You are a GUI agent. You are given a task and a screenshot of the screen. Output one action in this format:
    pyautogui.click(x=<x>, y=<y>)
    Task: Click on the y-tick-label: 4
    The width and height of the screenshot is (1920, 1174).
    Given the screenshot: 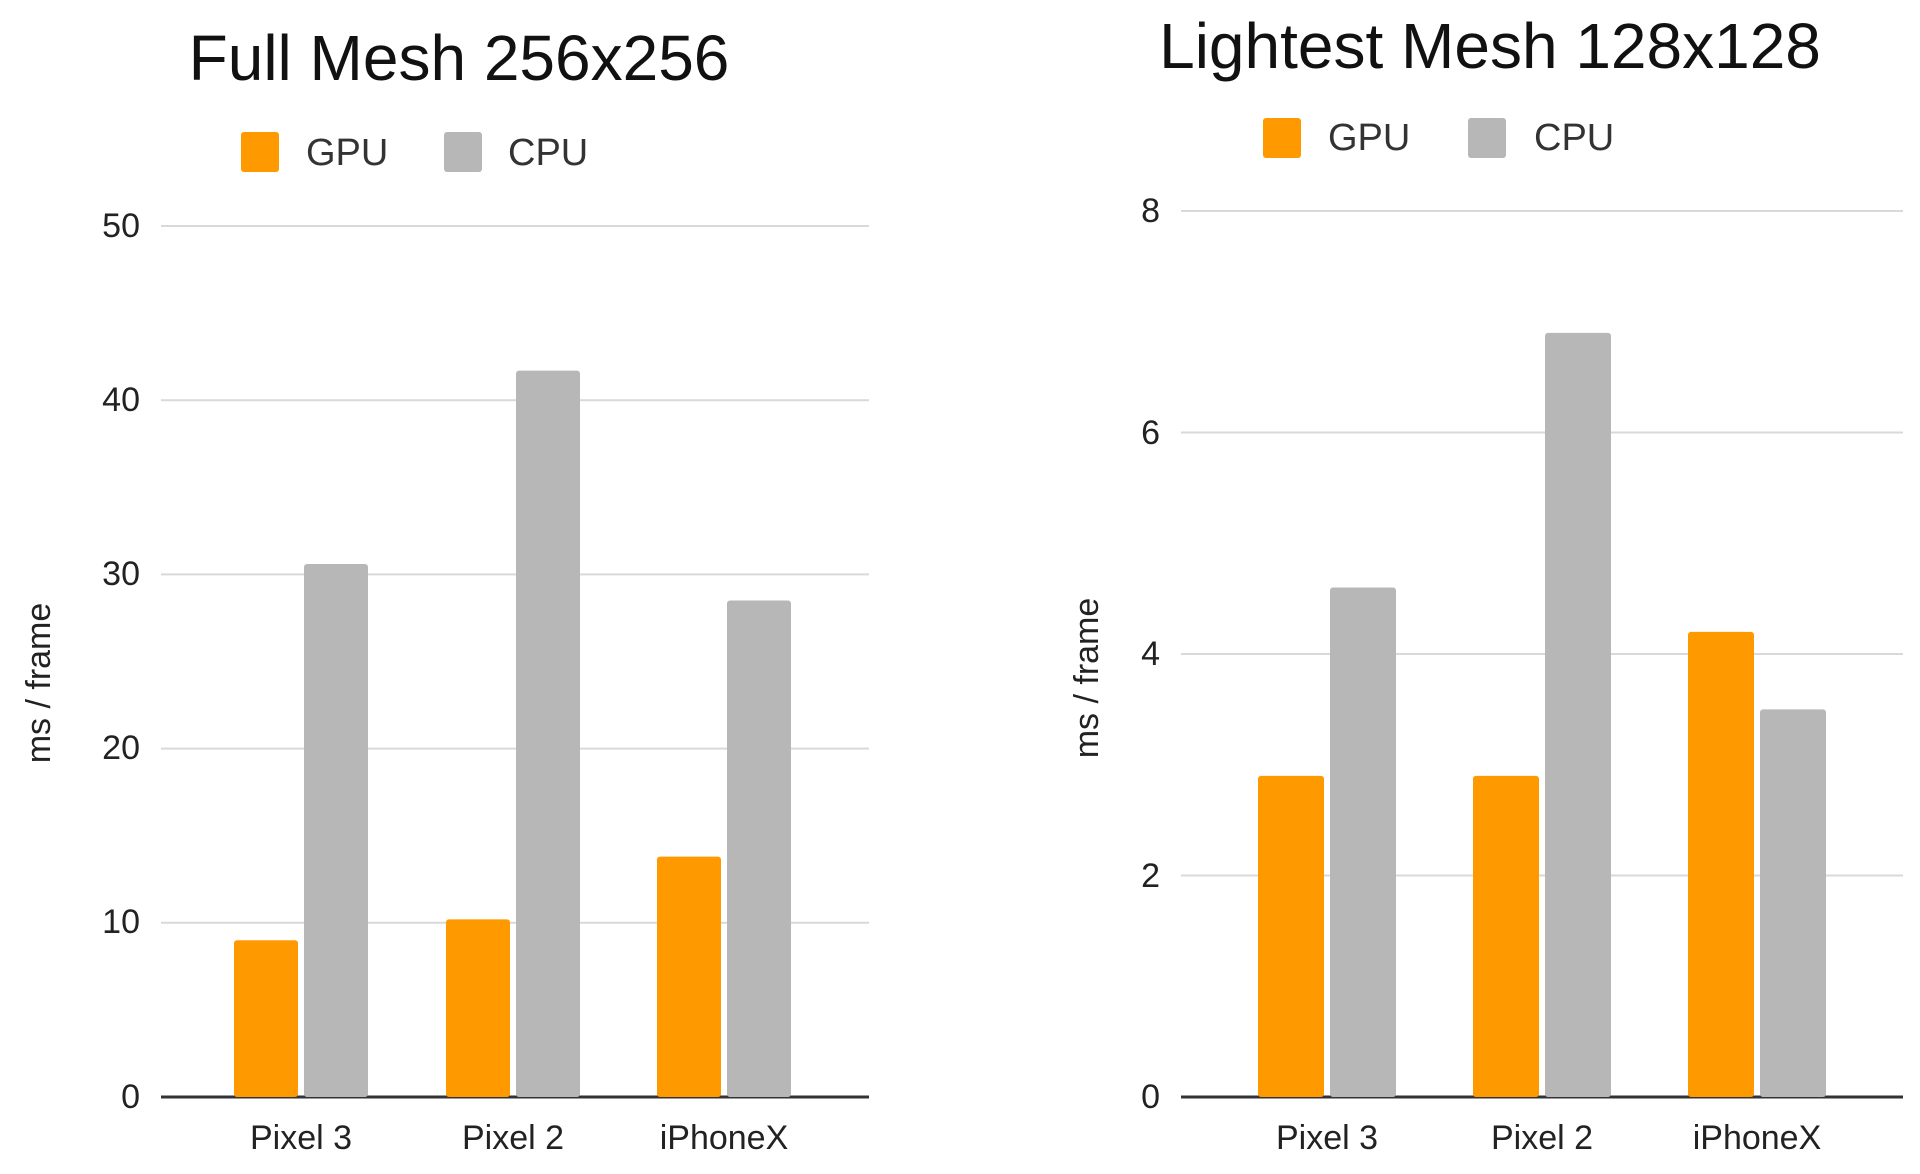 What is the action you would take?
    pyautogui.click(x=1150, y=654)
    